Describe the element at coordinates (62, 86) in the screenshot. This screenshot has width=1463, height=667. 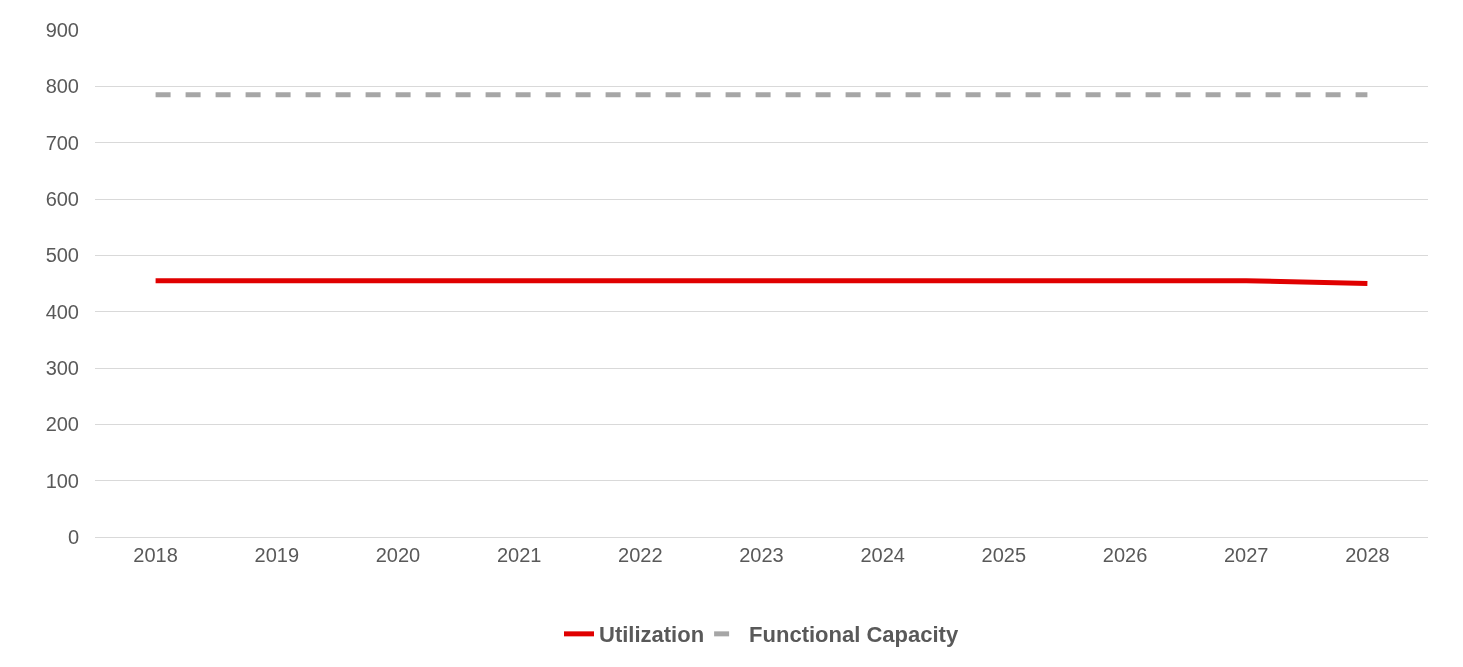
I see `y-tick-label: 800` at that location.